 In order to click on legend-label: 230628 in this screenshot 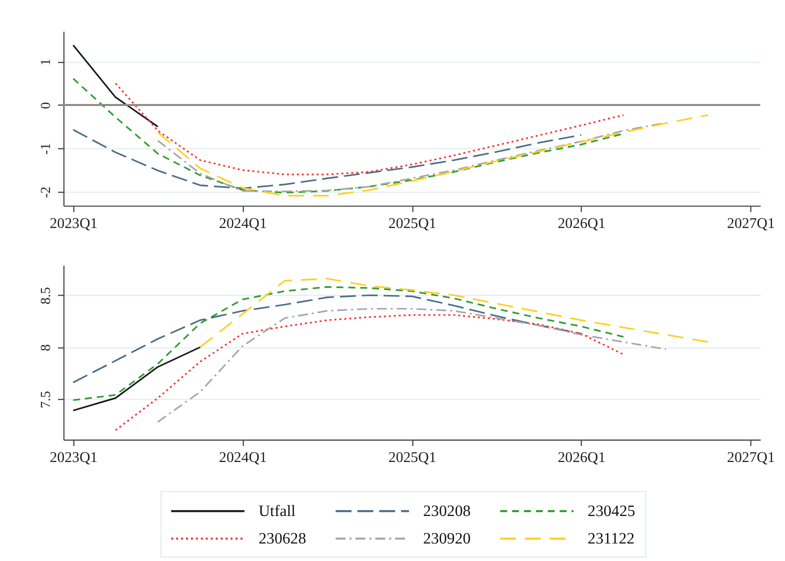, I will do `click(282, 539)`.